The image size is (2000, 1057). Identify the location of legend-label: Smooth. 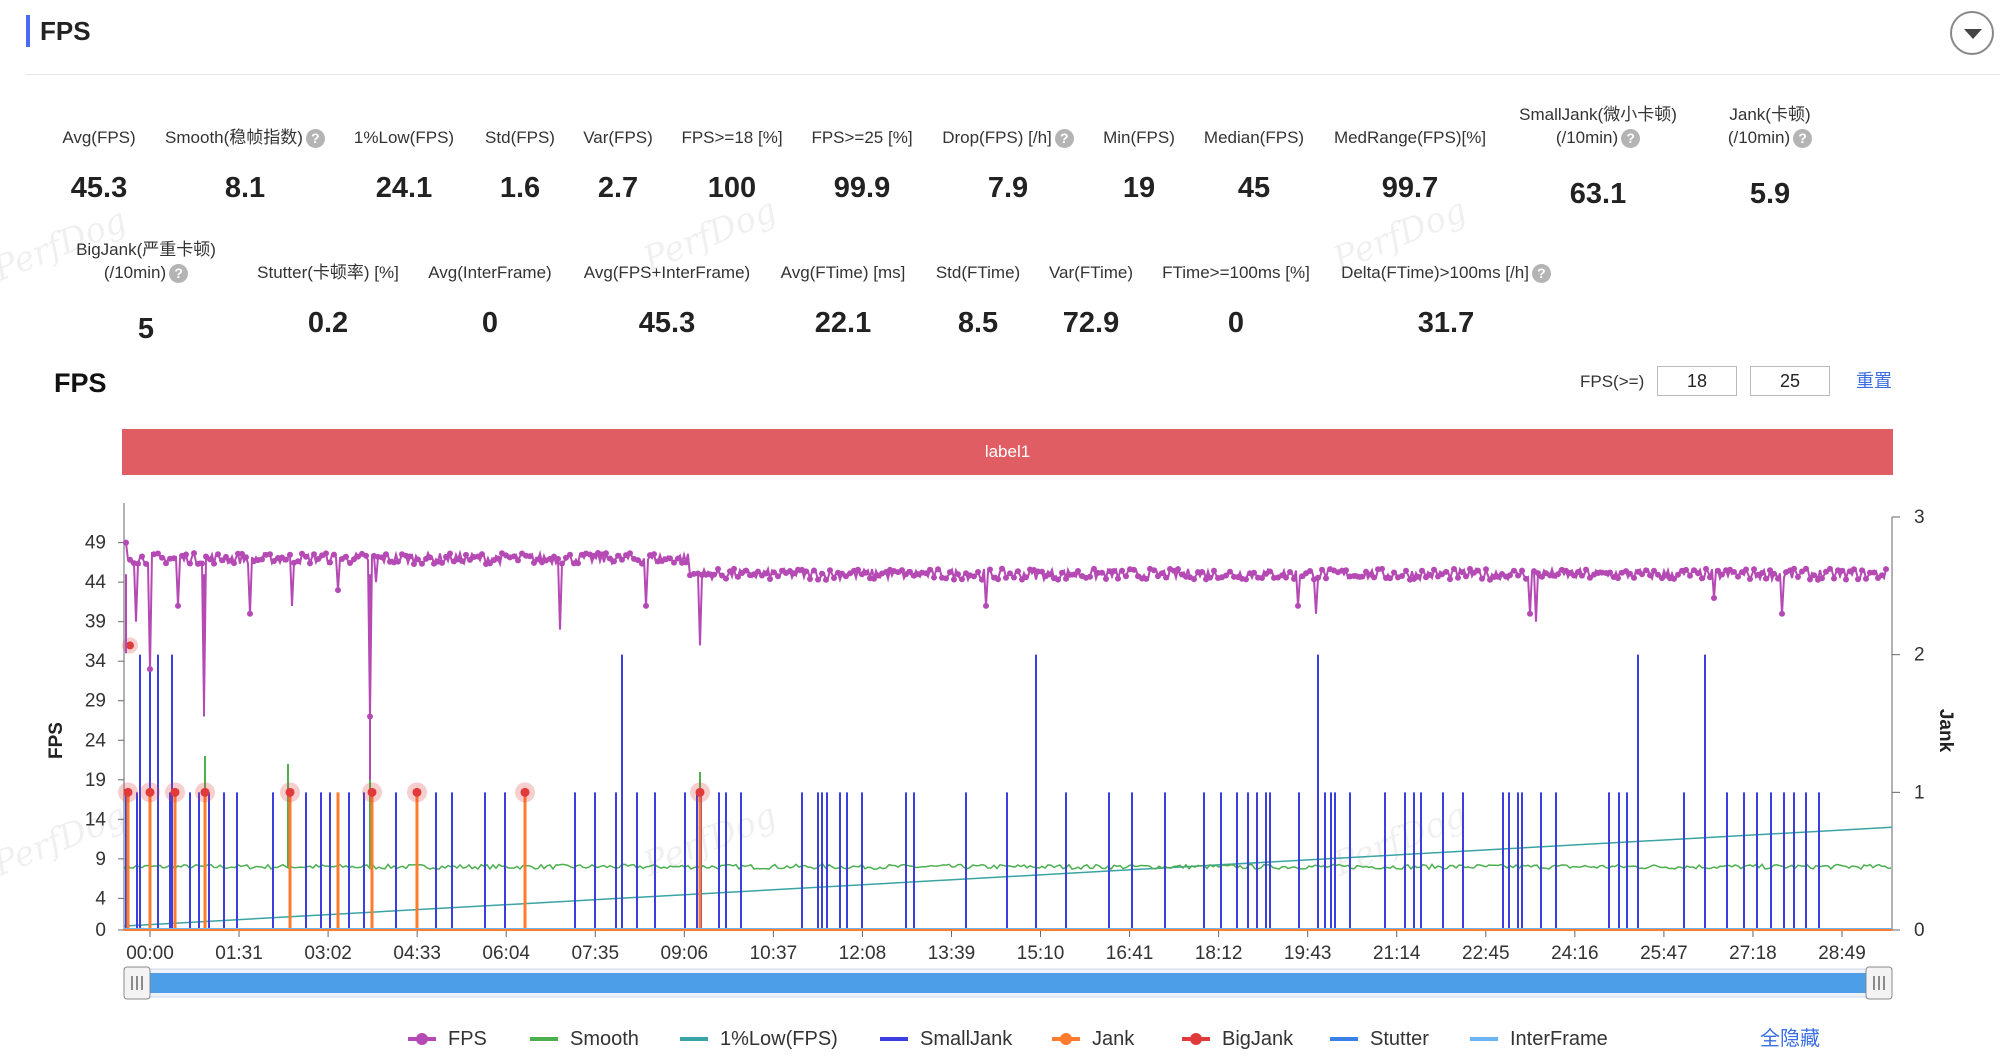
(604, 1039).